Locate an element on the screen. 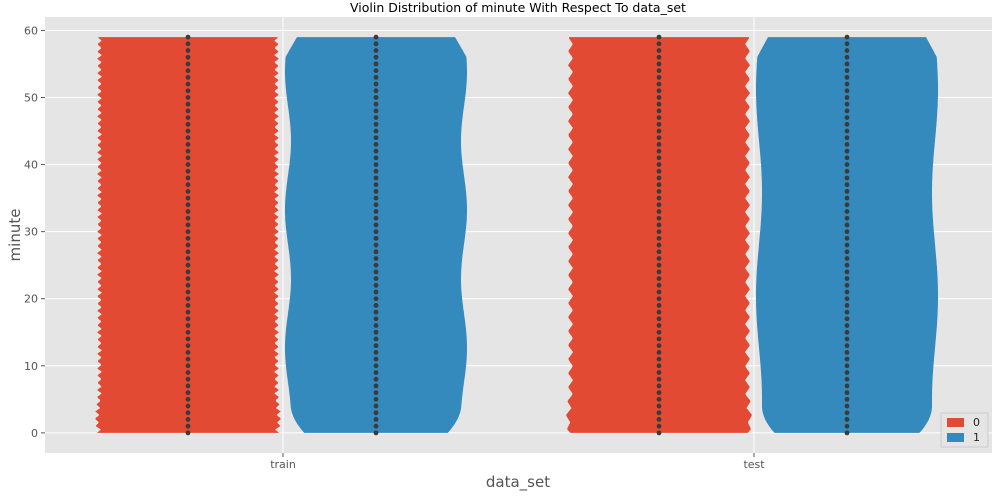 The image size is (1000, 496). legend-label-1: 1 is located at coordinates (976, 437).